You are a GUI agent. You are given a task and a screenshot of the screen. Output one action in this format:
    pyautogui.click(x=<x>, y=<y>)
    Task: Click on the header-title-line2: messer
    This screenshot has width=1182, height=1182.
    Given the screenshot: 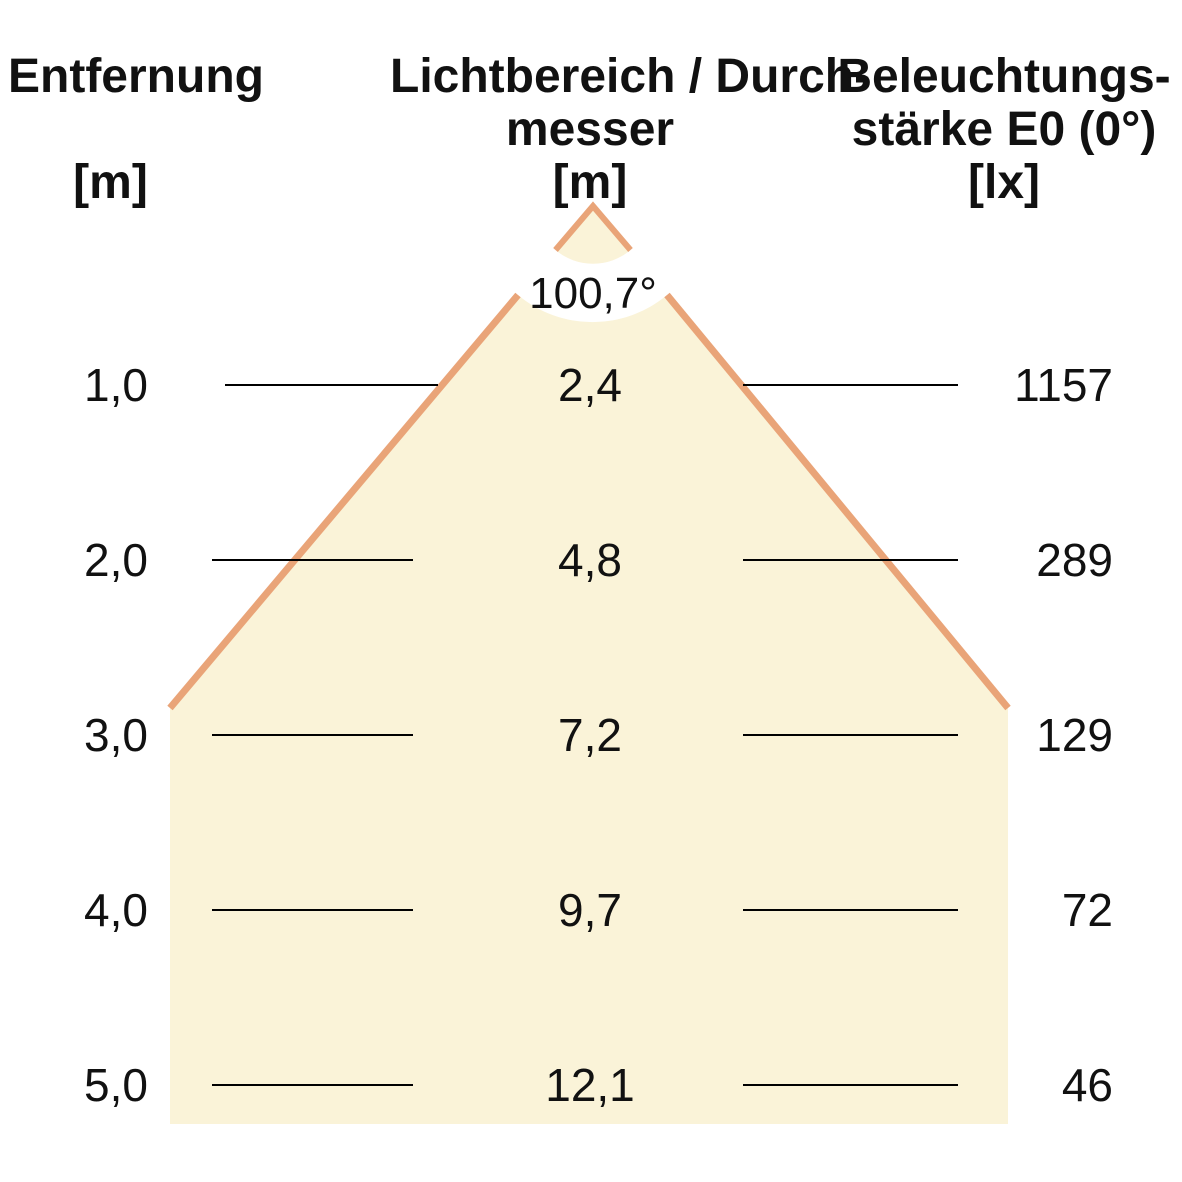 What is the action you would take?
    pyautogui.click(x=590, y=129)
    